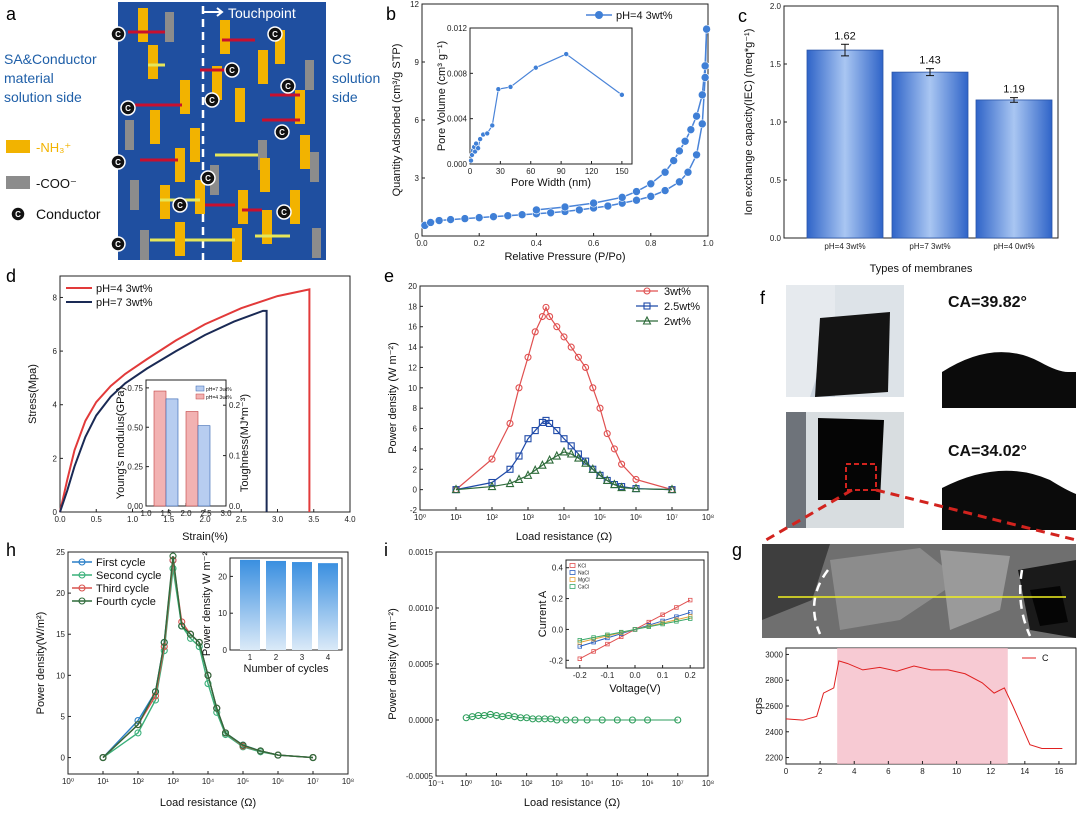 Image resolution: width=1080 pixels, height=818 pixels. Describe the element at coordinates (480, 243) in the screenshot. I see `x-axis-b-tick-label: 0.2` at that location.